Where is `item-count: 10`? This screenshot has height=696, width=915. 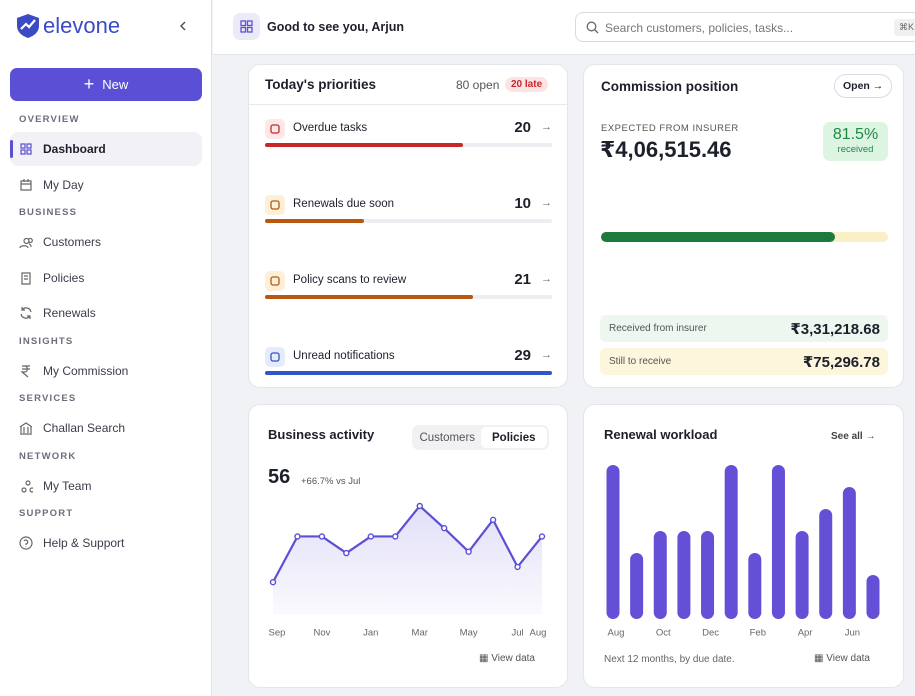 item-count: 10 is located at coordinates (522, 203).